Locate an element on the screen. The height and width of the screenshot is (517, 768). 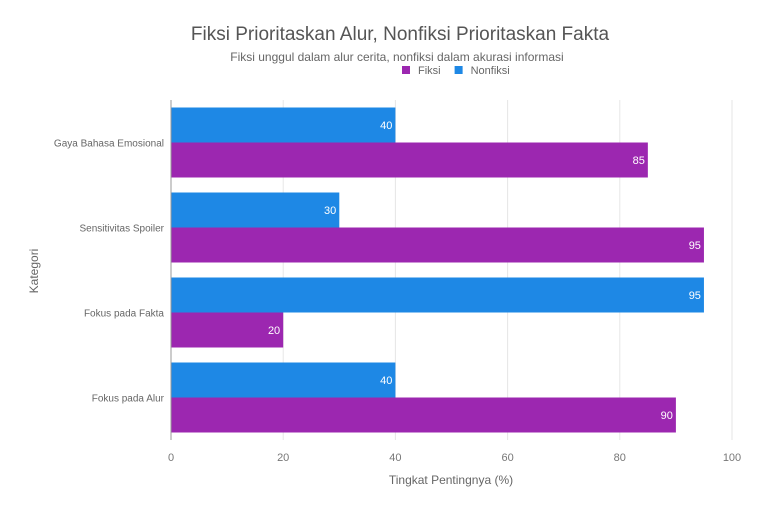
x-tick-labels: 0 20 40 60 80 100 is located at coordinates (454, 458).